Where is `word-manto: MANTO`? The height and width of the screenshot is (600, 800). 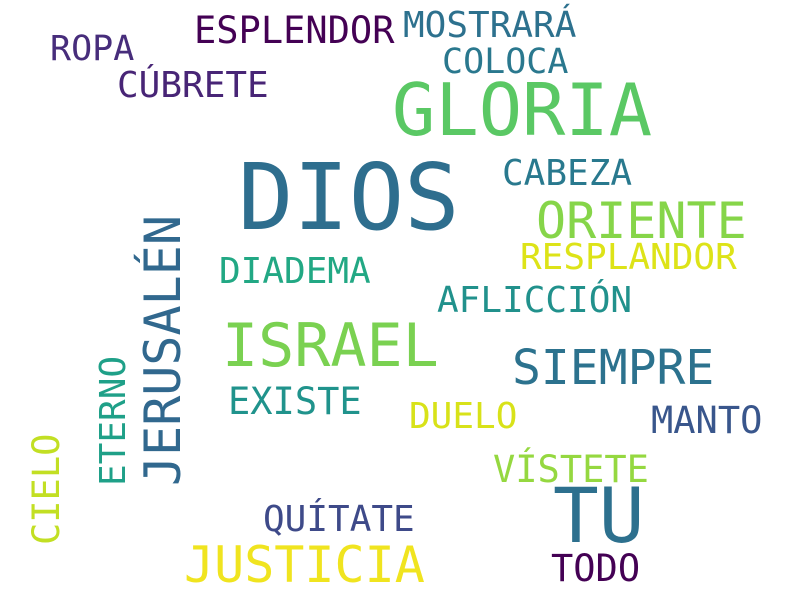 word-manto: MANTO is located at coordinates (707, 420).